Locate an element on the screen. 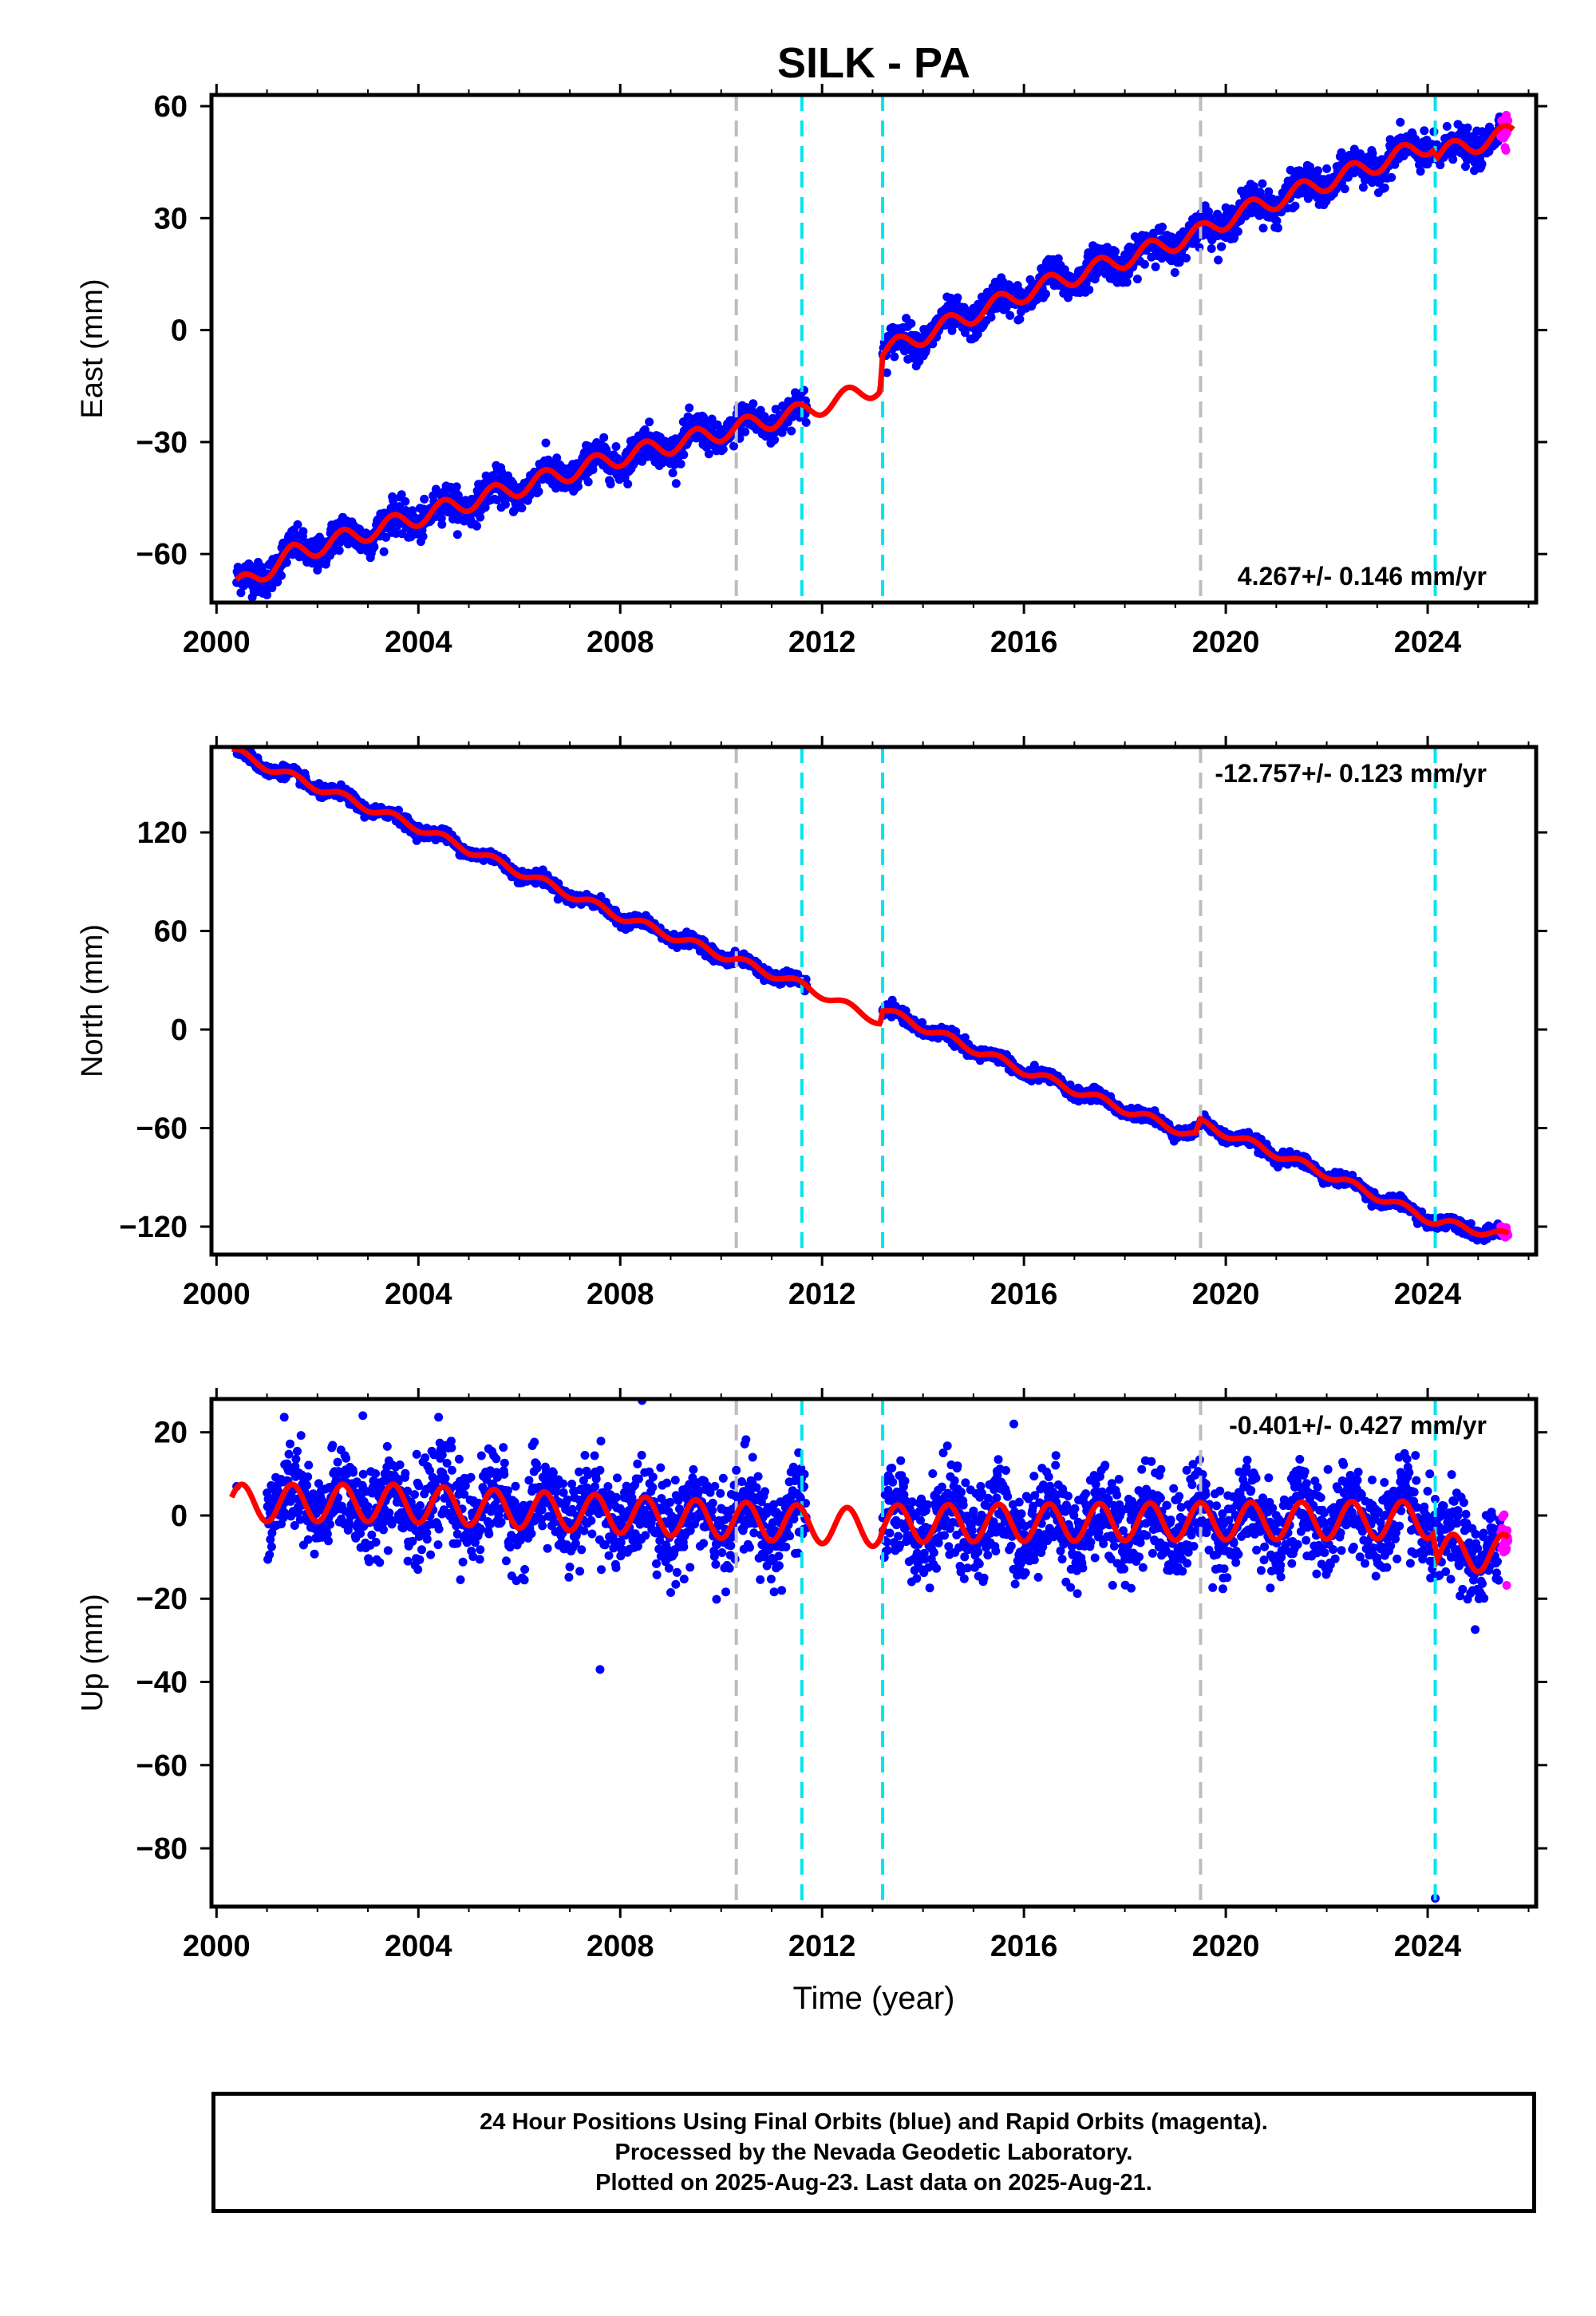 Image resolution: width=1596 pixels, height=2316 pixels. y-axis-label: East (mm) is located at coordinates (92, 348).